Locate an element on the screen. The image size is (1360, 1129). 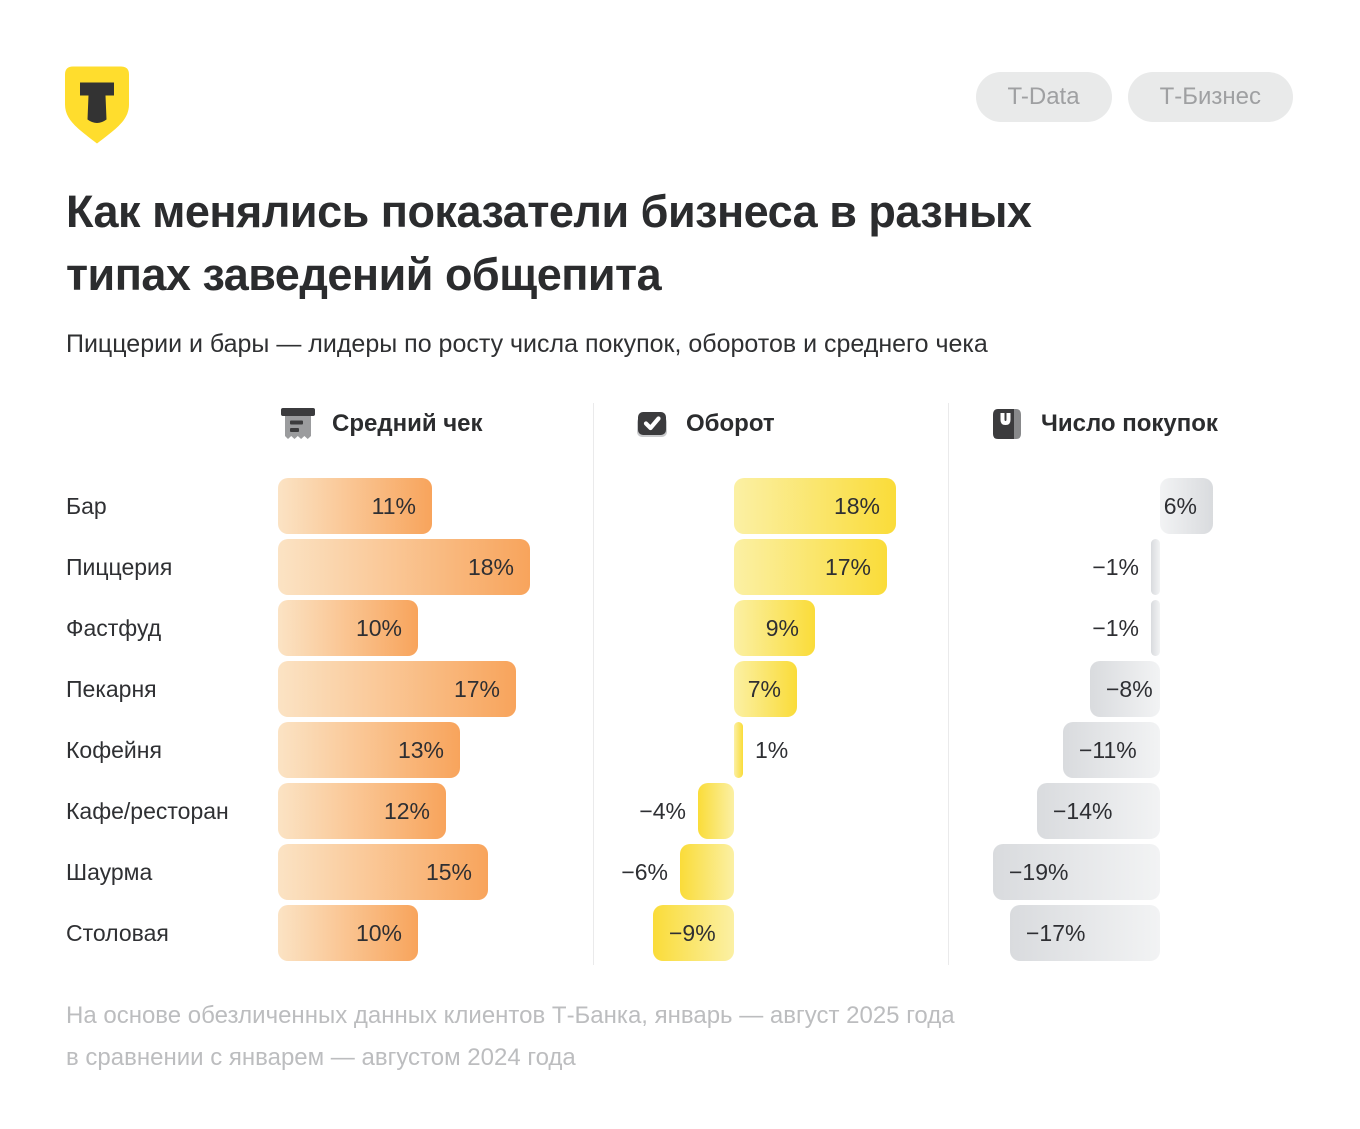
bar-value-label: −11% is located at coordinates (1108, 749).